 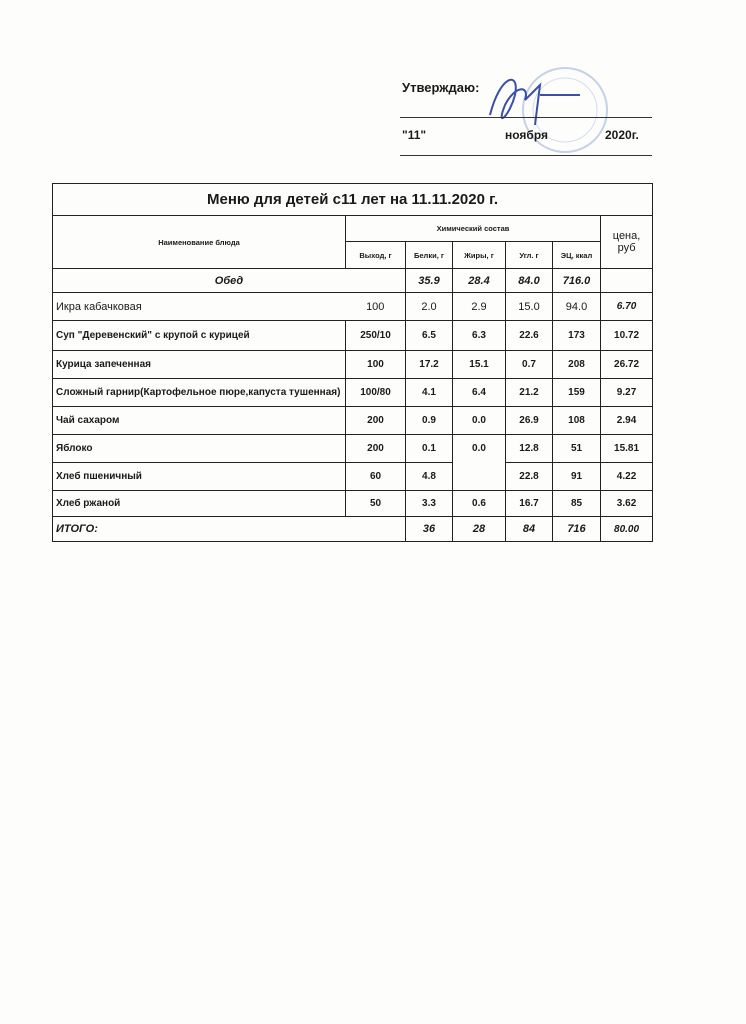 I want to click on section-protein: 35.9, so click(x=429, y=280).